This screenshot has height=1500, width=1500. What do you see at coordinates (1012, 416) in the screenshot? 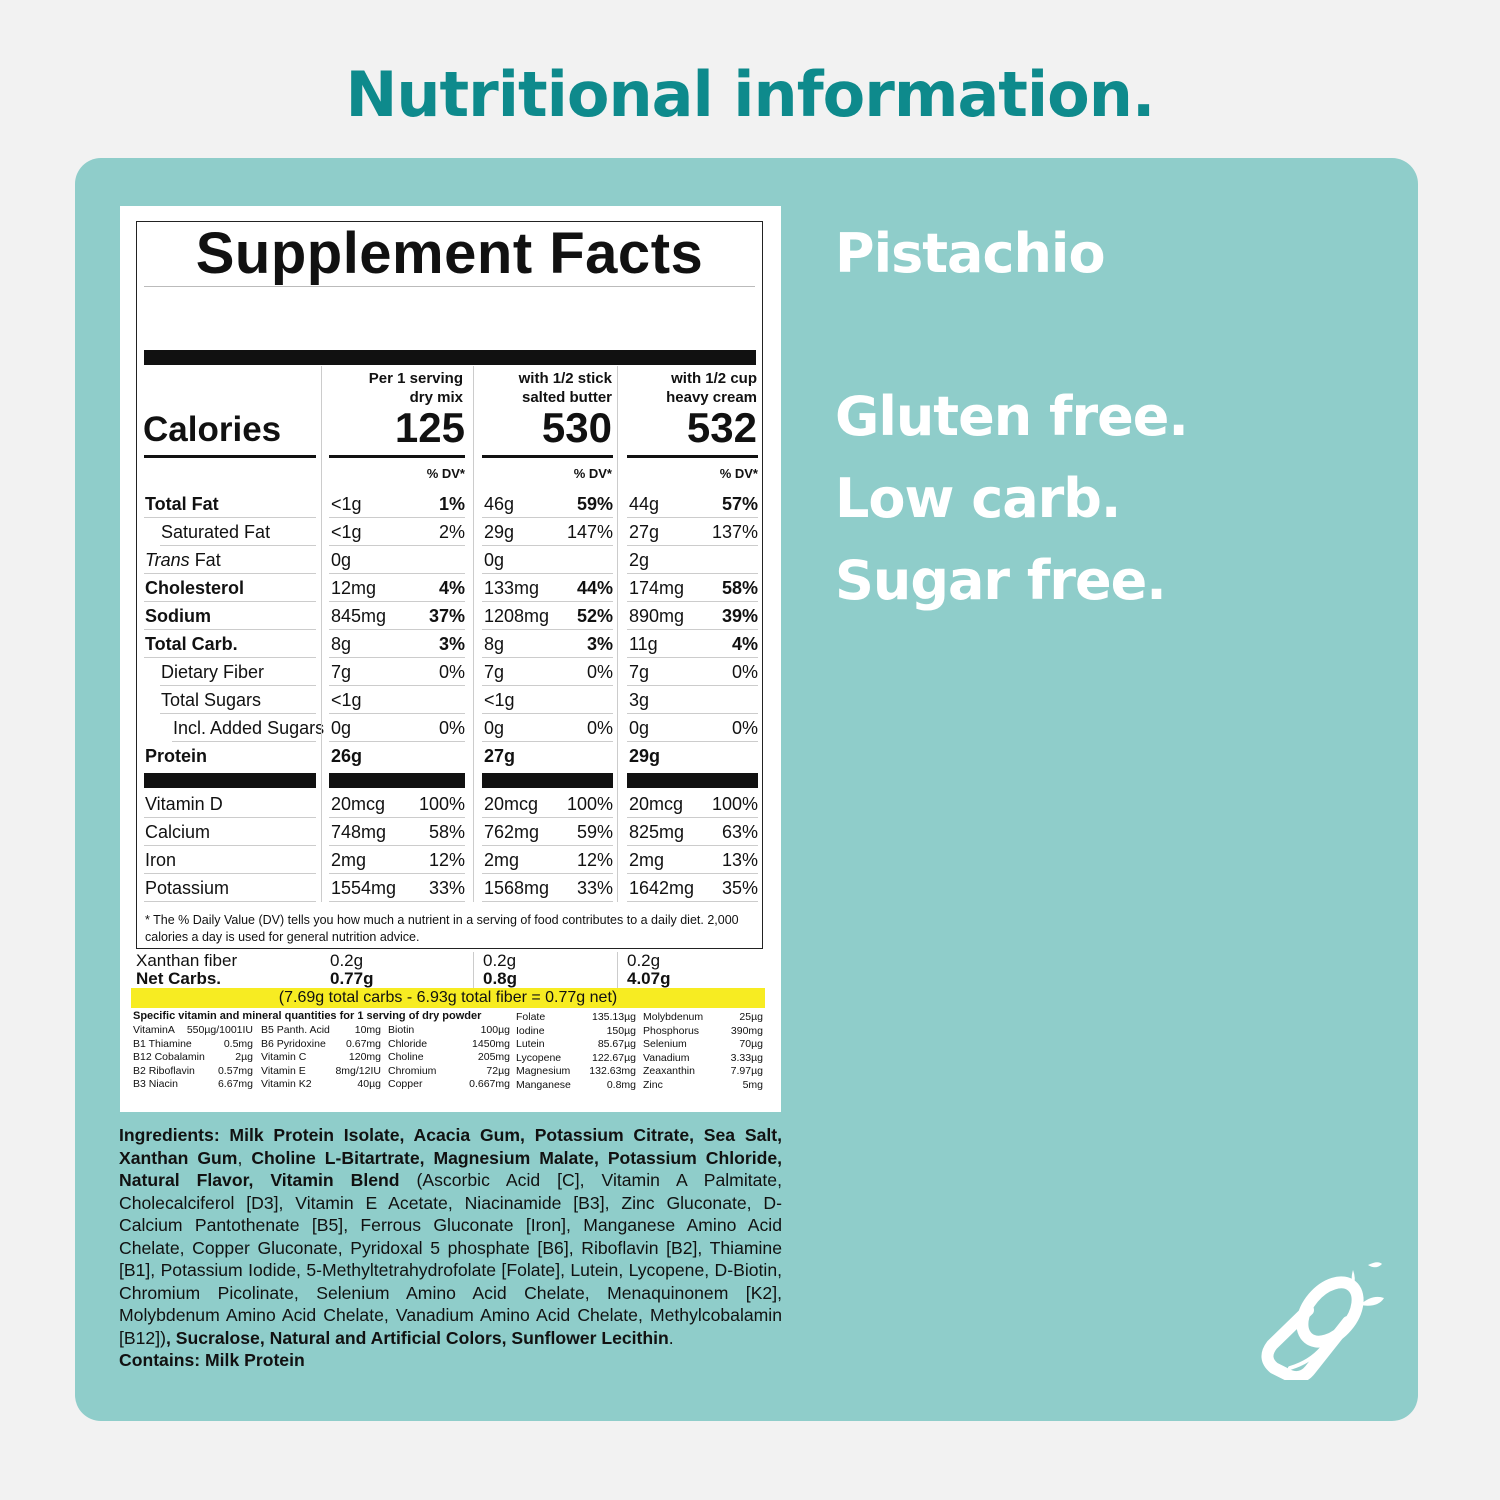
I see `claim-gluten-free: Gluten free.` at bounding box center [1012, 416].